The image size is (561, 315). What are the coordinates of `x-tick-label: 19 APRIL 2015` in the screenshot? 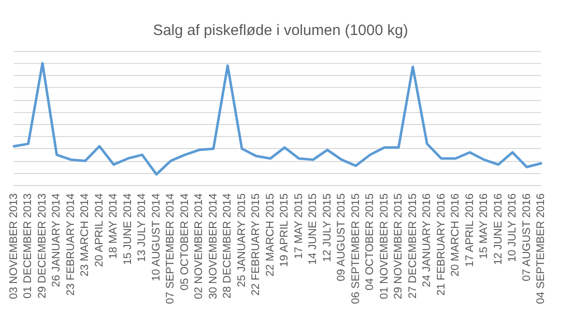 It's located at (284, 230).